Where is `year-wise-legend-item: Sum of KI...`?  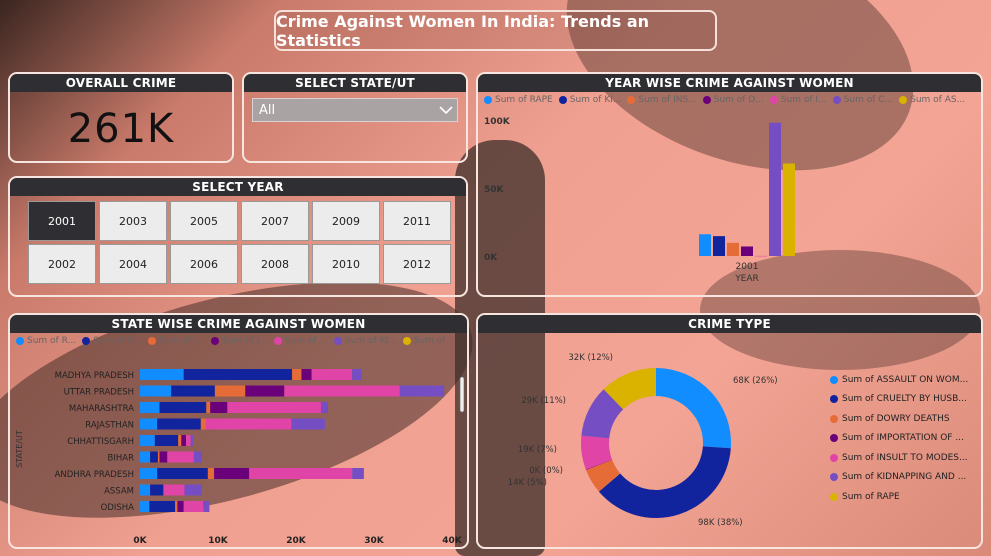 year-wise-legend-item: Sum of KI... is located at coordinates (589, 100).